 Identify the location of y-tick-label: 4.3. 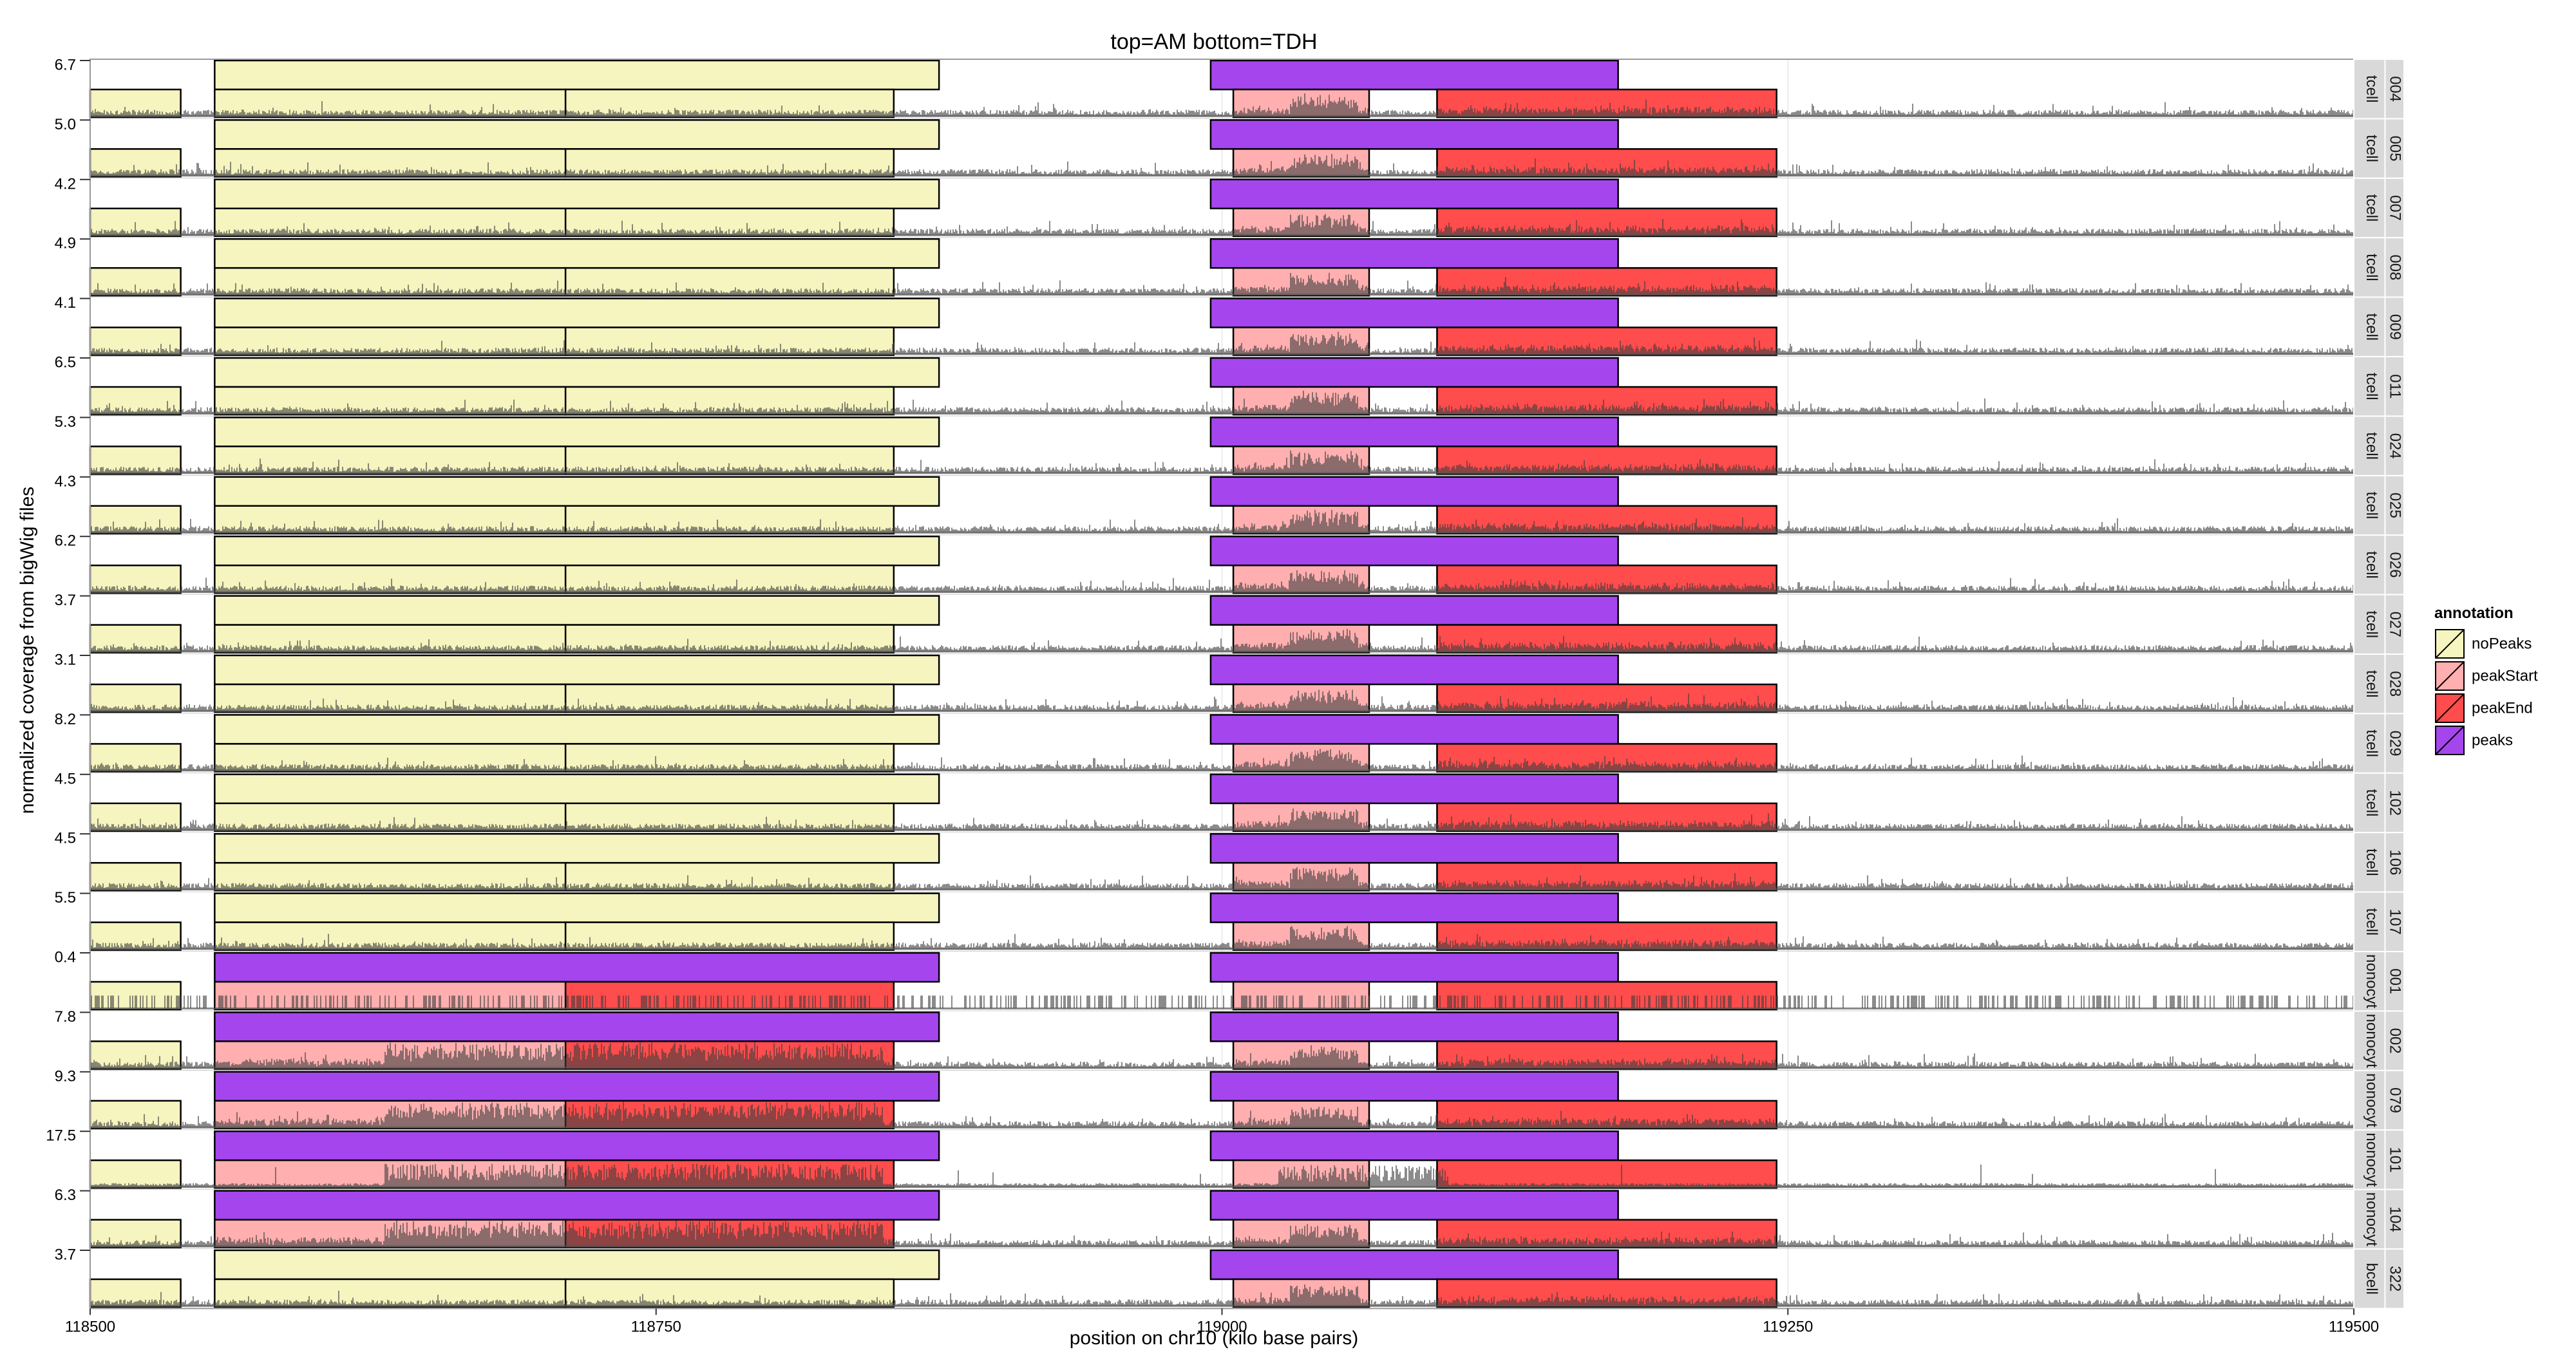
(65, 481).